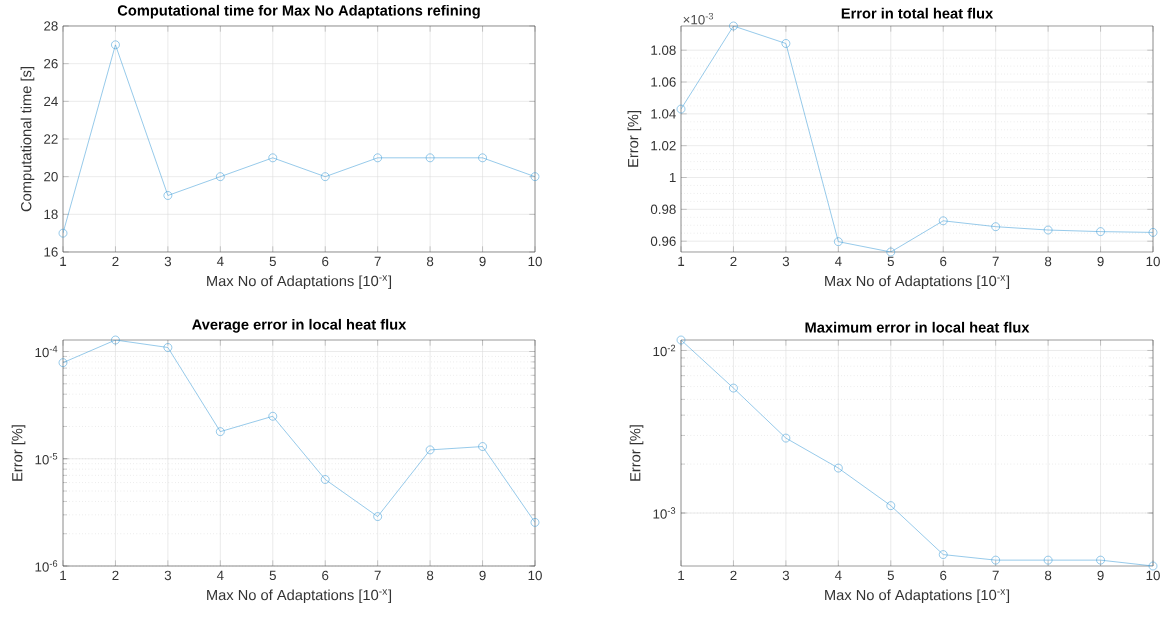  What do you see at coordinates (51, 63) in the screenshot?
I see `y-tick-label: 26` at bounding box center [51, 63].